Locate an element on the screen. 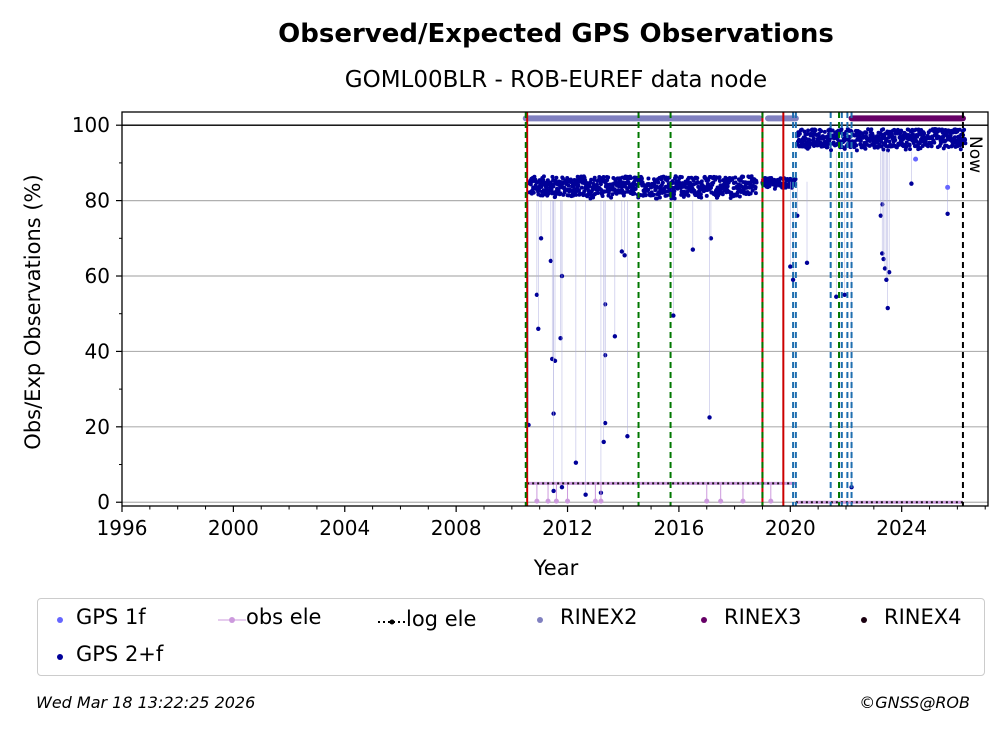 The image size is (1008, 734). y-axis-label: Obs/Exp Observations (%) is located at coordinates (33, 311).